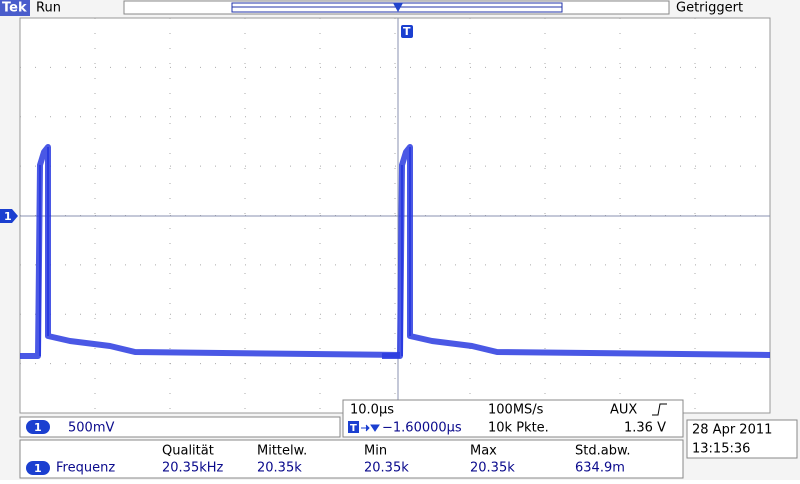  Describe the element at coordinates (282, 451) in the screenshot. I see `measure-header: Mittelw.` at that location.